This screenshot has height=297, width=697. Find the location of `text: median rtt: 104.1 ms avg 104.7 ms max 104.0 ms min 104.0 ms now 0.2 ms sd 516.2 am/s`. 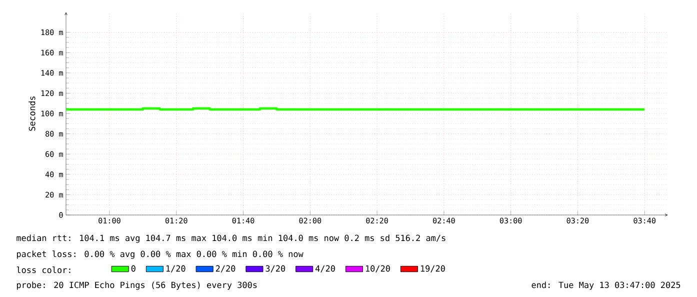

text: median rtt: 104.1 ms avg 104.7 ms max 104.0 ms min 104.0 ms now 0.2 ms sd 516.2 am/s is located at coordinates (231, 238).